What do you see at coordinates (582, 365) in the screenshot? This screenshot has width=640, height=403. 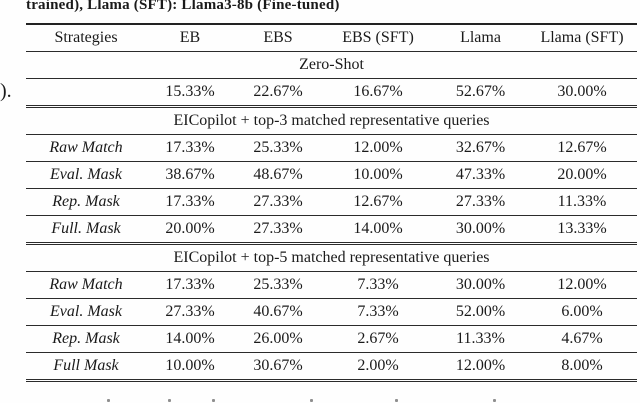 I see `value-cell: 8.00%` at bounding box center [582, 365].